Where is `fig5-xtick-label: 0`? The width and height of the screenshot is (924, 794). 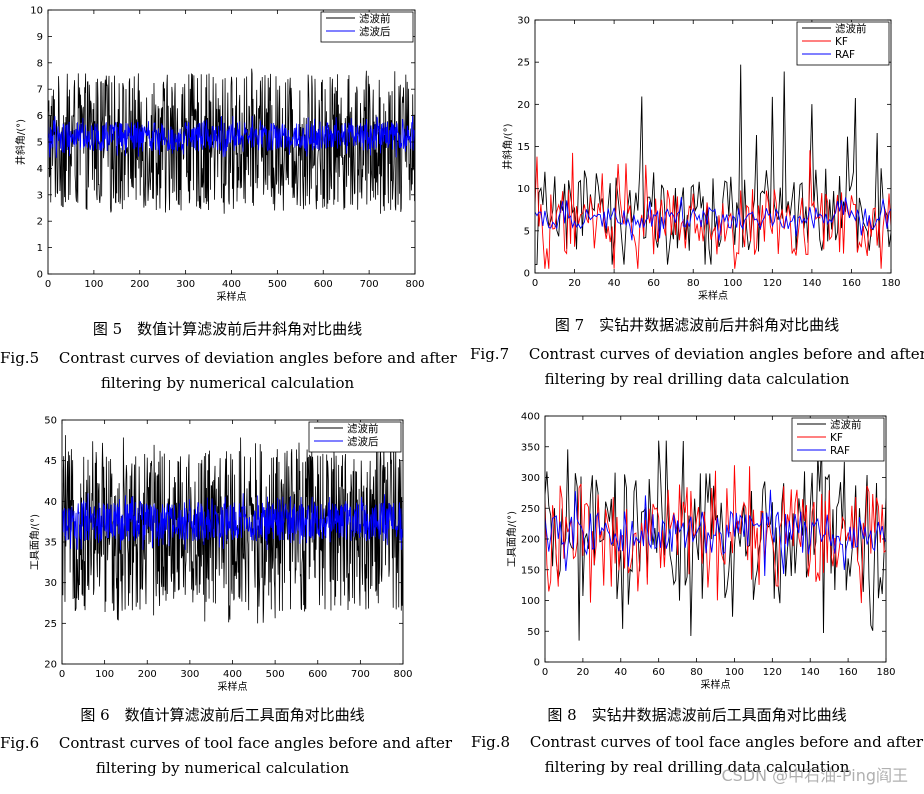 fig5-xtick-label: 0 is located at coordinates (48, 284).